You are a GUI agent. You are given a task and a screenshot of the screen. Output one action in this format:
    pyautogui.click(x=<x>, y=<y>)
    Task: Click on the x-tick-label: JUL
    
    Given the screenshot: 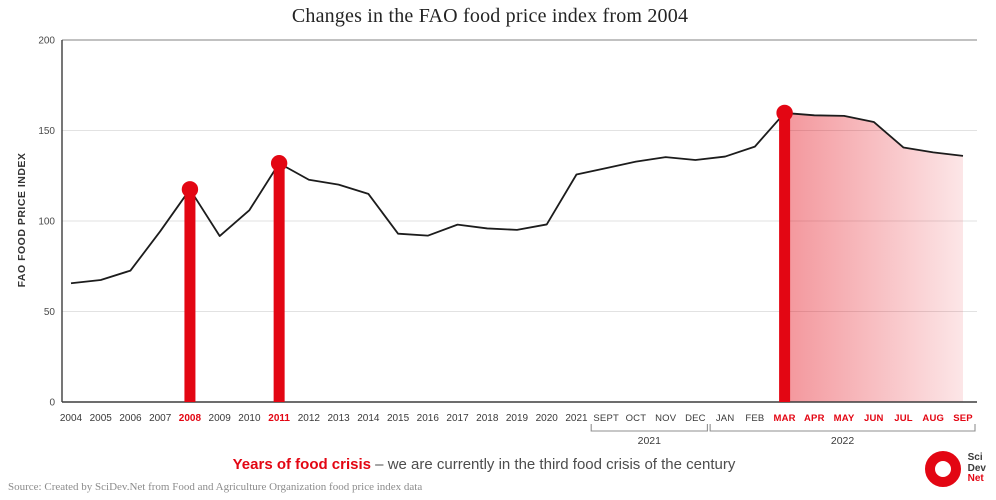 What is the action you would take?
    pyautogui.click(x=903, y=418)
    